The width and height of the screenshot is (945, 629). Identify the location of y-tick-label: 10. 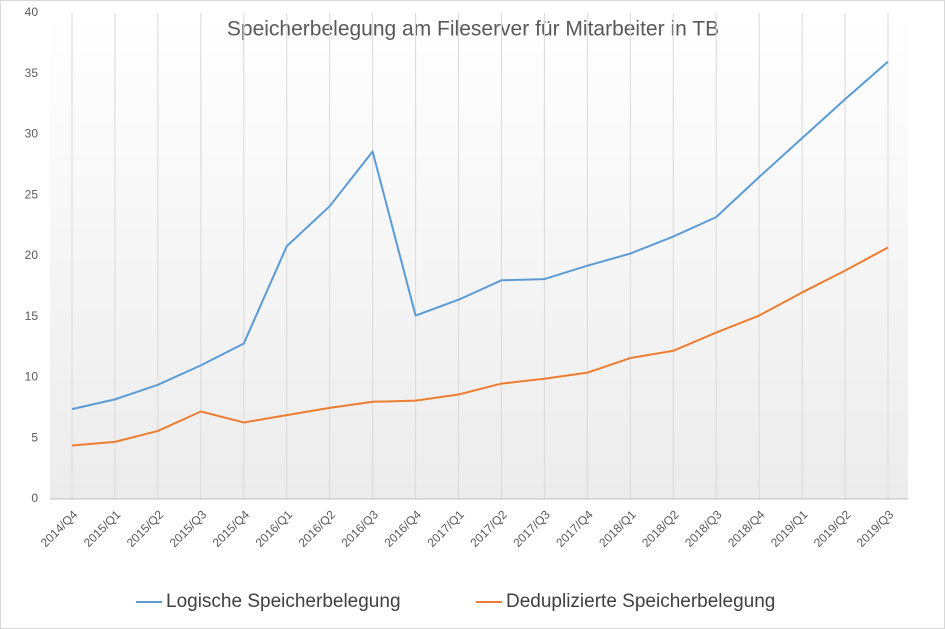
(32, 377).